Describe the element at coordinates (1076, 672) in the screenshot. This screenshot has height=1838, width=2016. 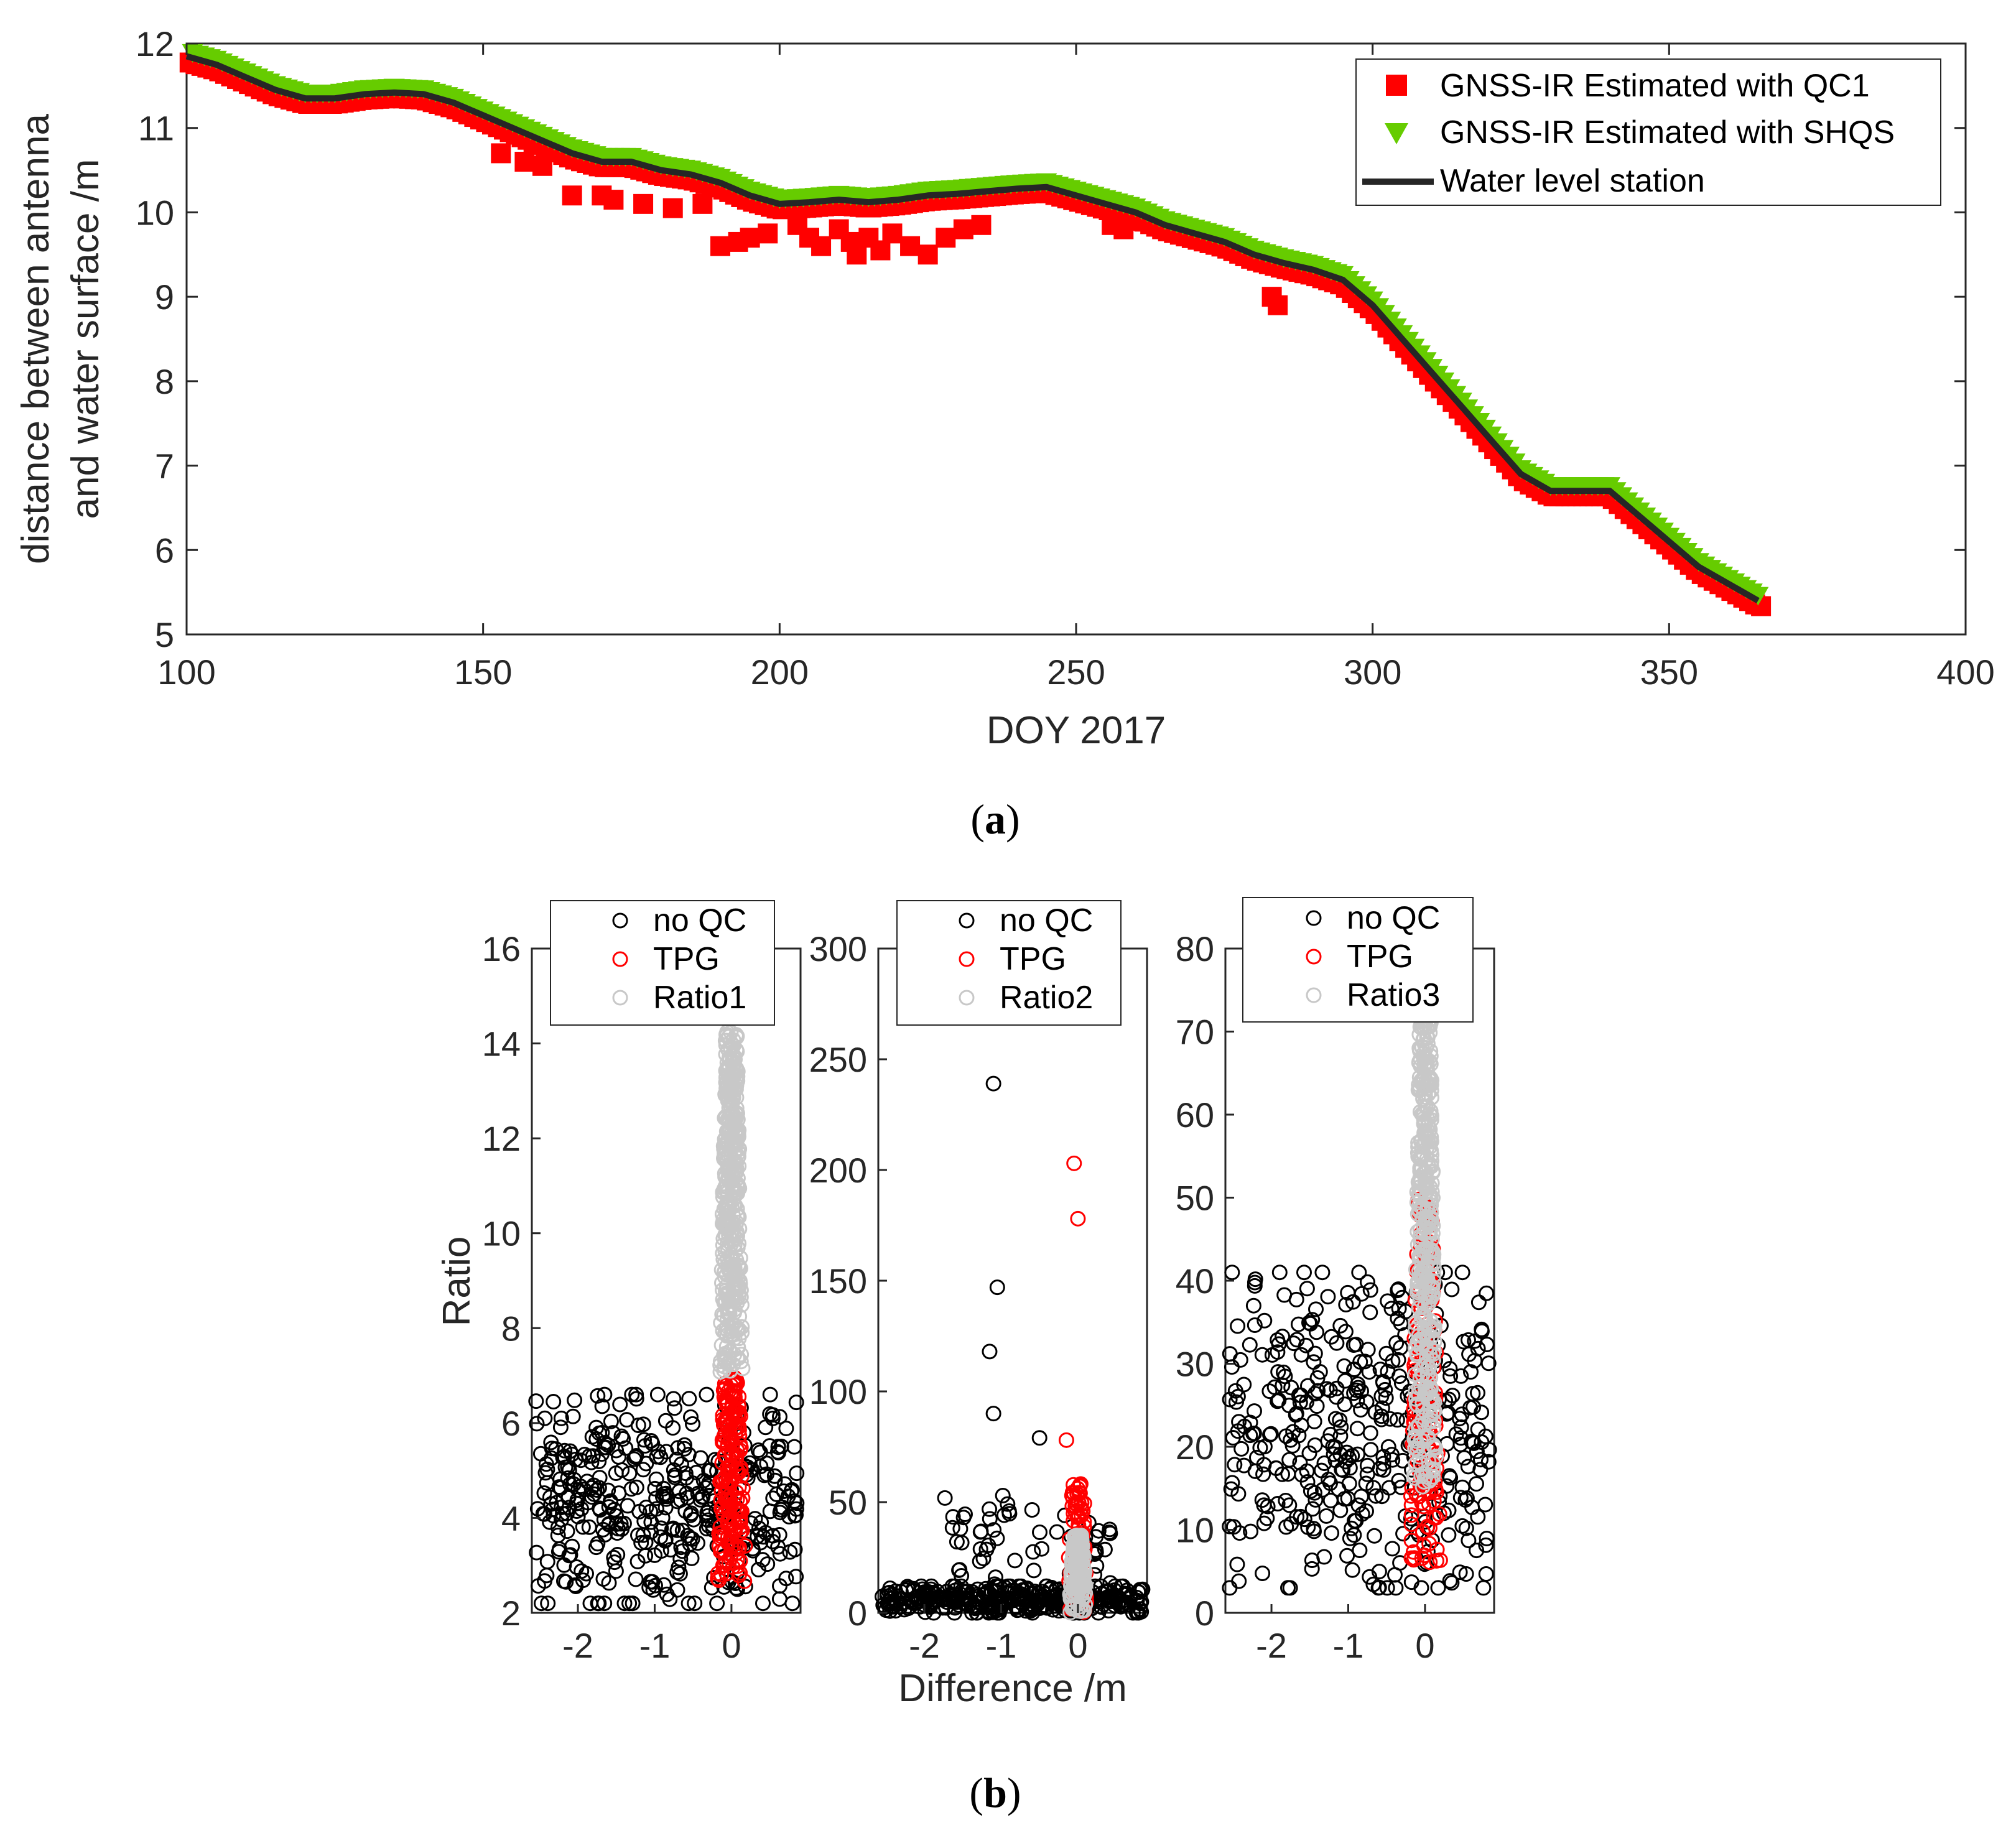
I see `x-tick-label: 250` at that location.